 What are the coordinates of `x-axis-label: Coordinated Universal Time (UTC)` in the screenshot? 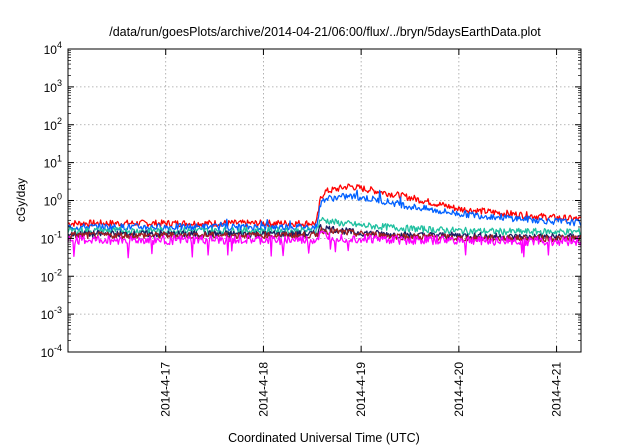 It's located at (324, 438).